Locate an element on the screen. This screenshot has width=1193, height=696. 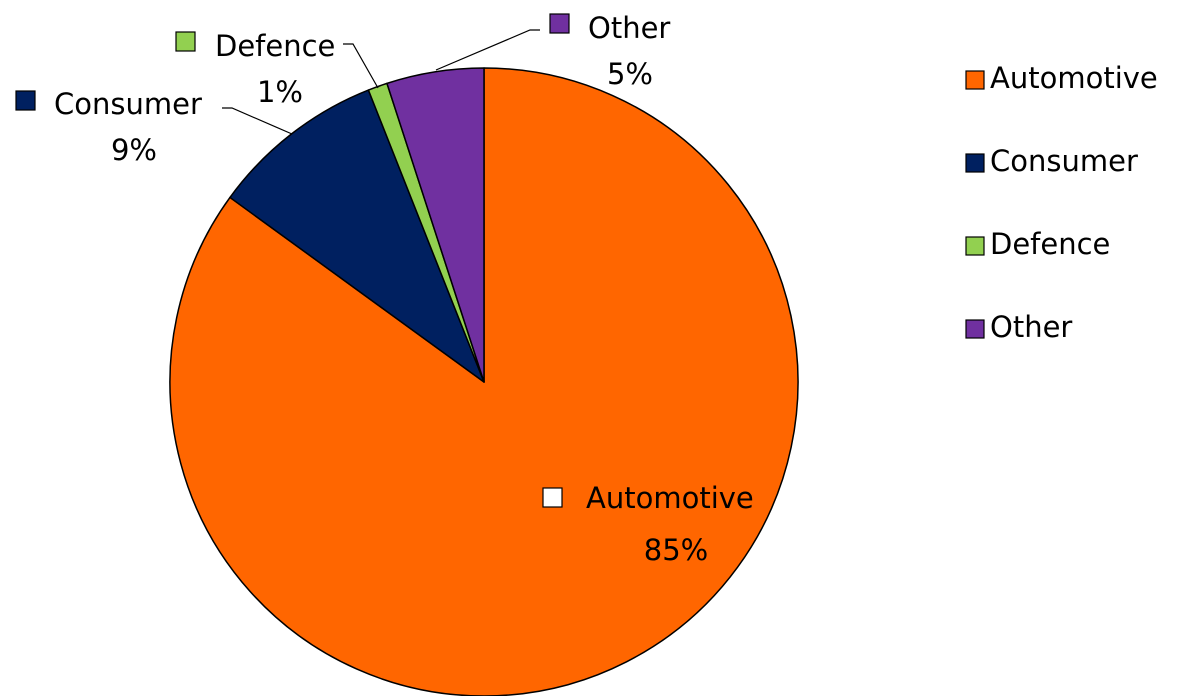
leader-line-consumer is located at coordinates (257, 121).